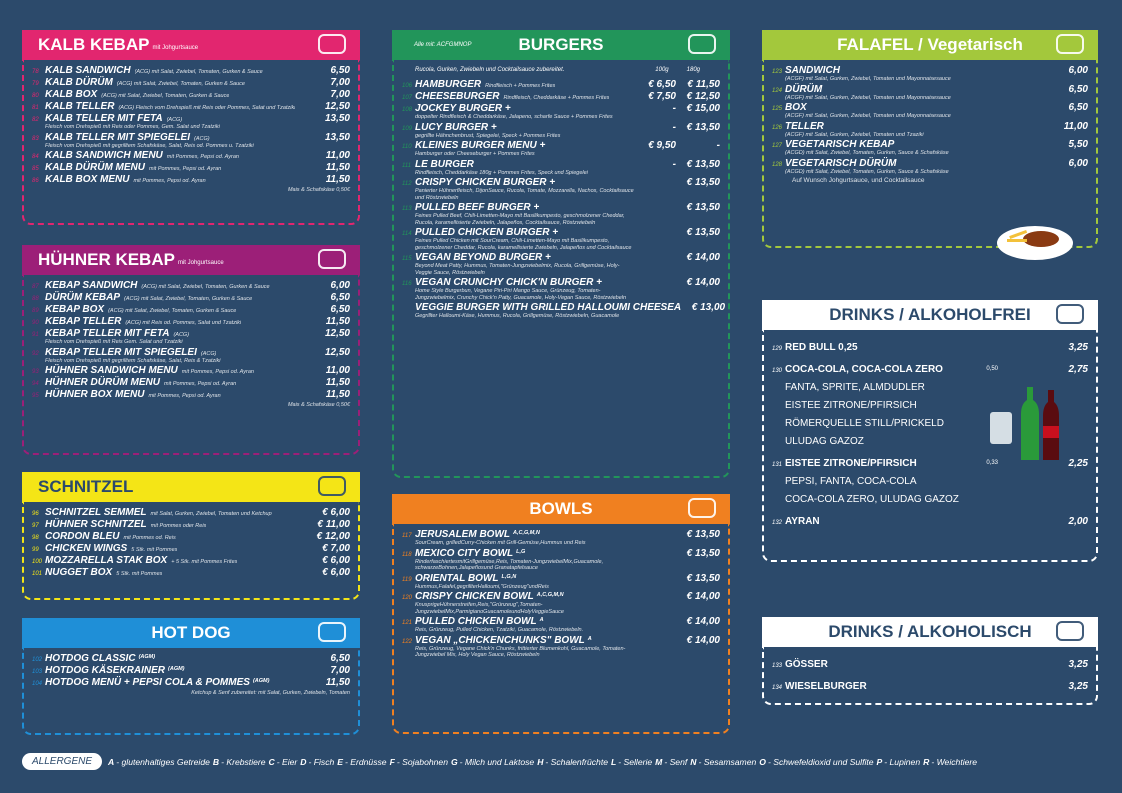  What do you see at coordinates (851, 405) in the screenshot?
I see `drink-name: EISTEE ZITRONE/PFIRSICH` at bounding box center [851, 405].